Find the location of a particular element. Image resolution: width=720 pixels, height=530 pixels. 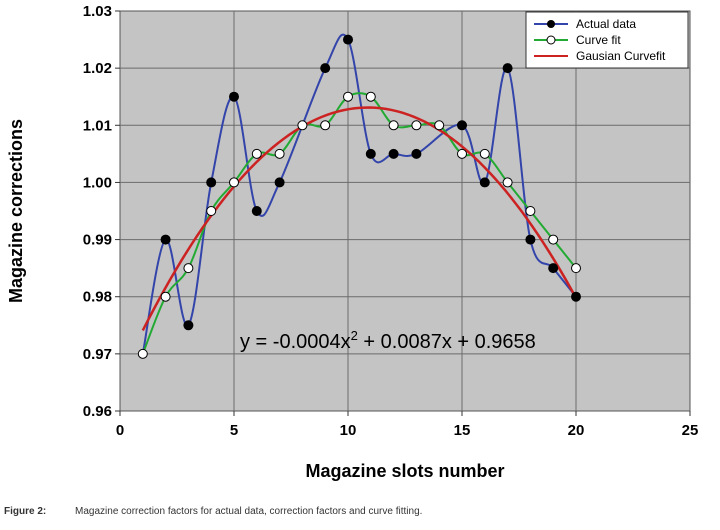

fit-equation: y = -0.0004x2 + 0.0087x + 0.9658 is located at coordinates (388, 340).